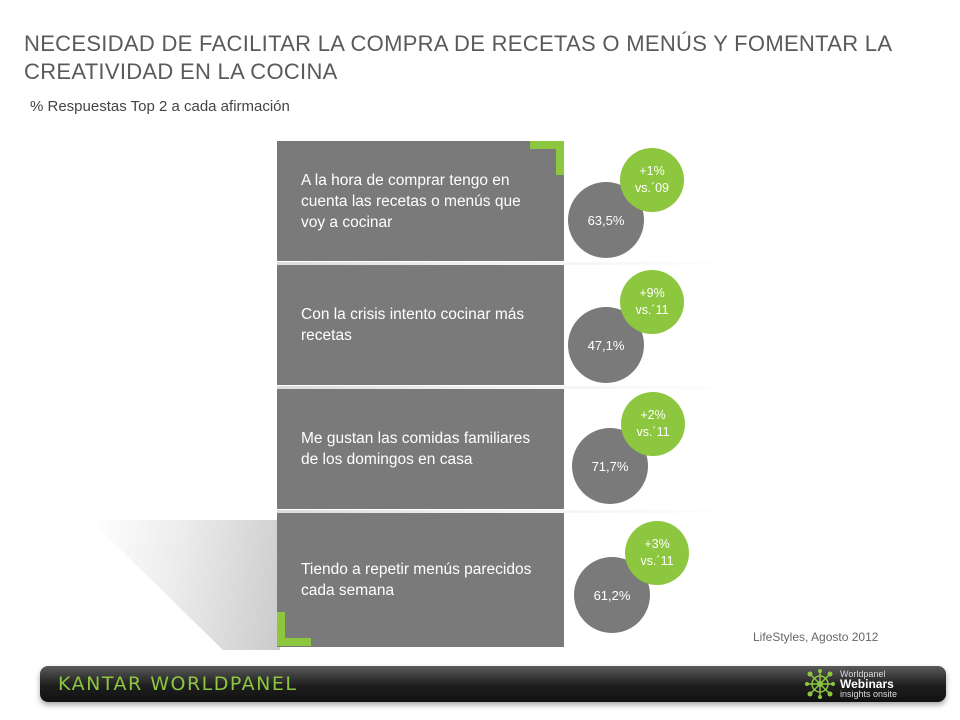 The height and width of the screenshot is (720, 960). What do you see at coordinates (178, 684) in the screenshot?
I see `kantar-worldpanel-logo: KANTAR WORLDPANEL` at bounding box center [178, 684].